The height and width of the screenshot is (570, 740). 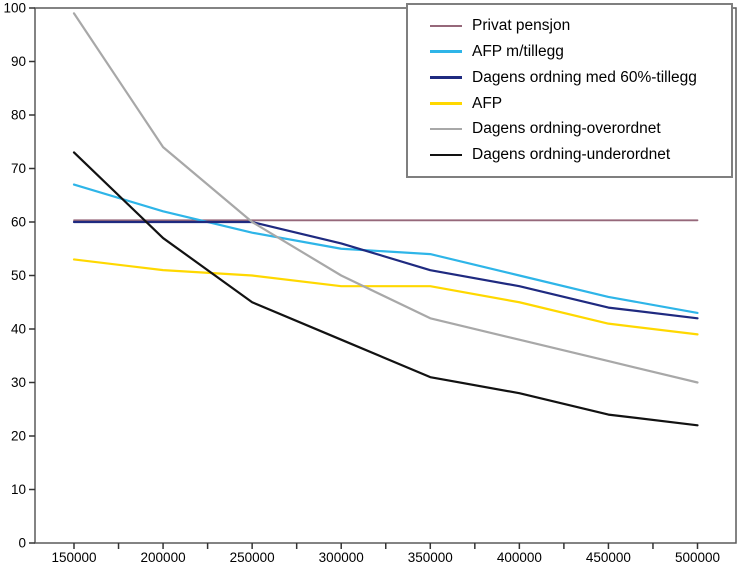 What do you see at coordinates (252, 557) in the screenshot?
I see `x-tick-label: 250000` at bounding box center [252, 557].